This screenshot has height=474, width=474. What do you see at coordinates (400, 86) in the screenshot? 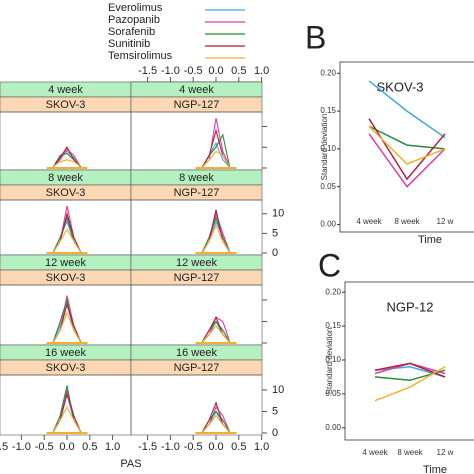
I see `chart-title: SKOV-3` at bounding box center [400, 86].